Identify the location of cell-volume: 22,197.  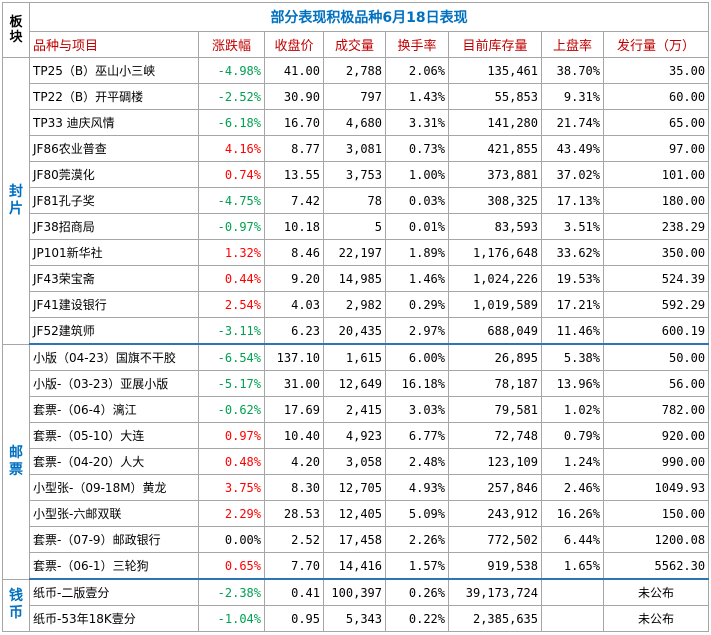
(354, 252).